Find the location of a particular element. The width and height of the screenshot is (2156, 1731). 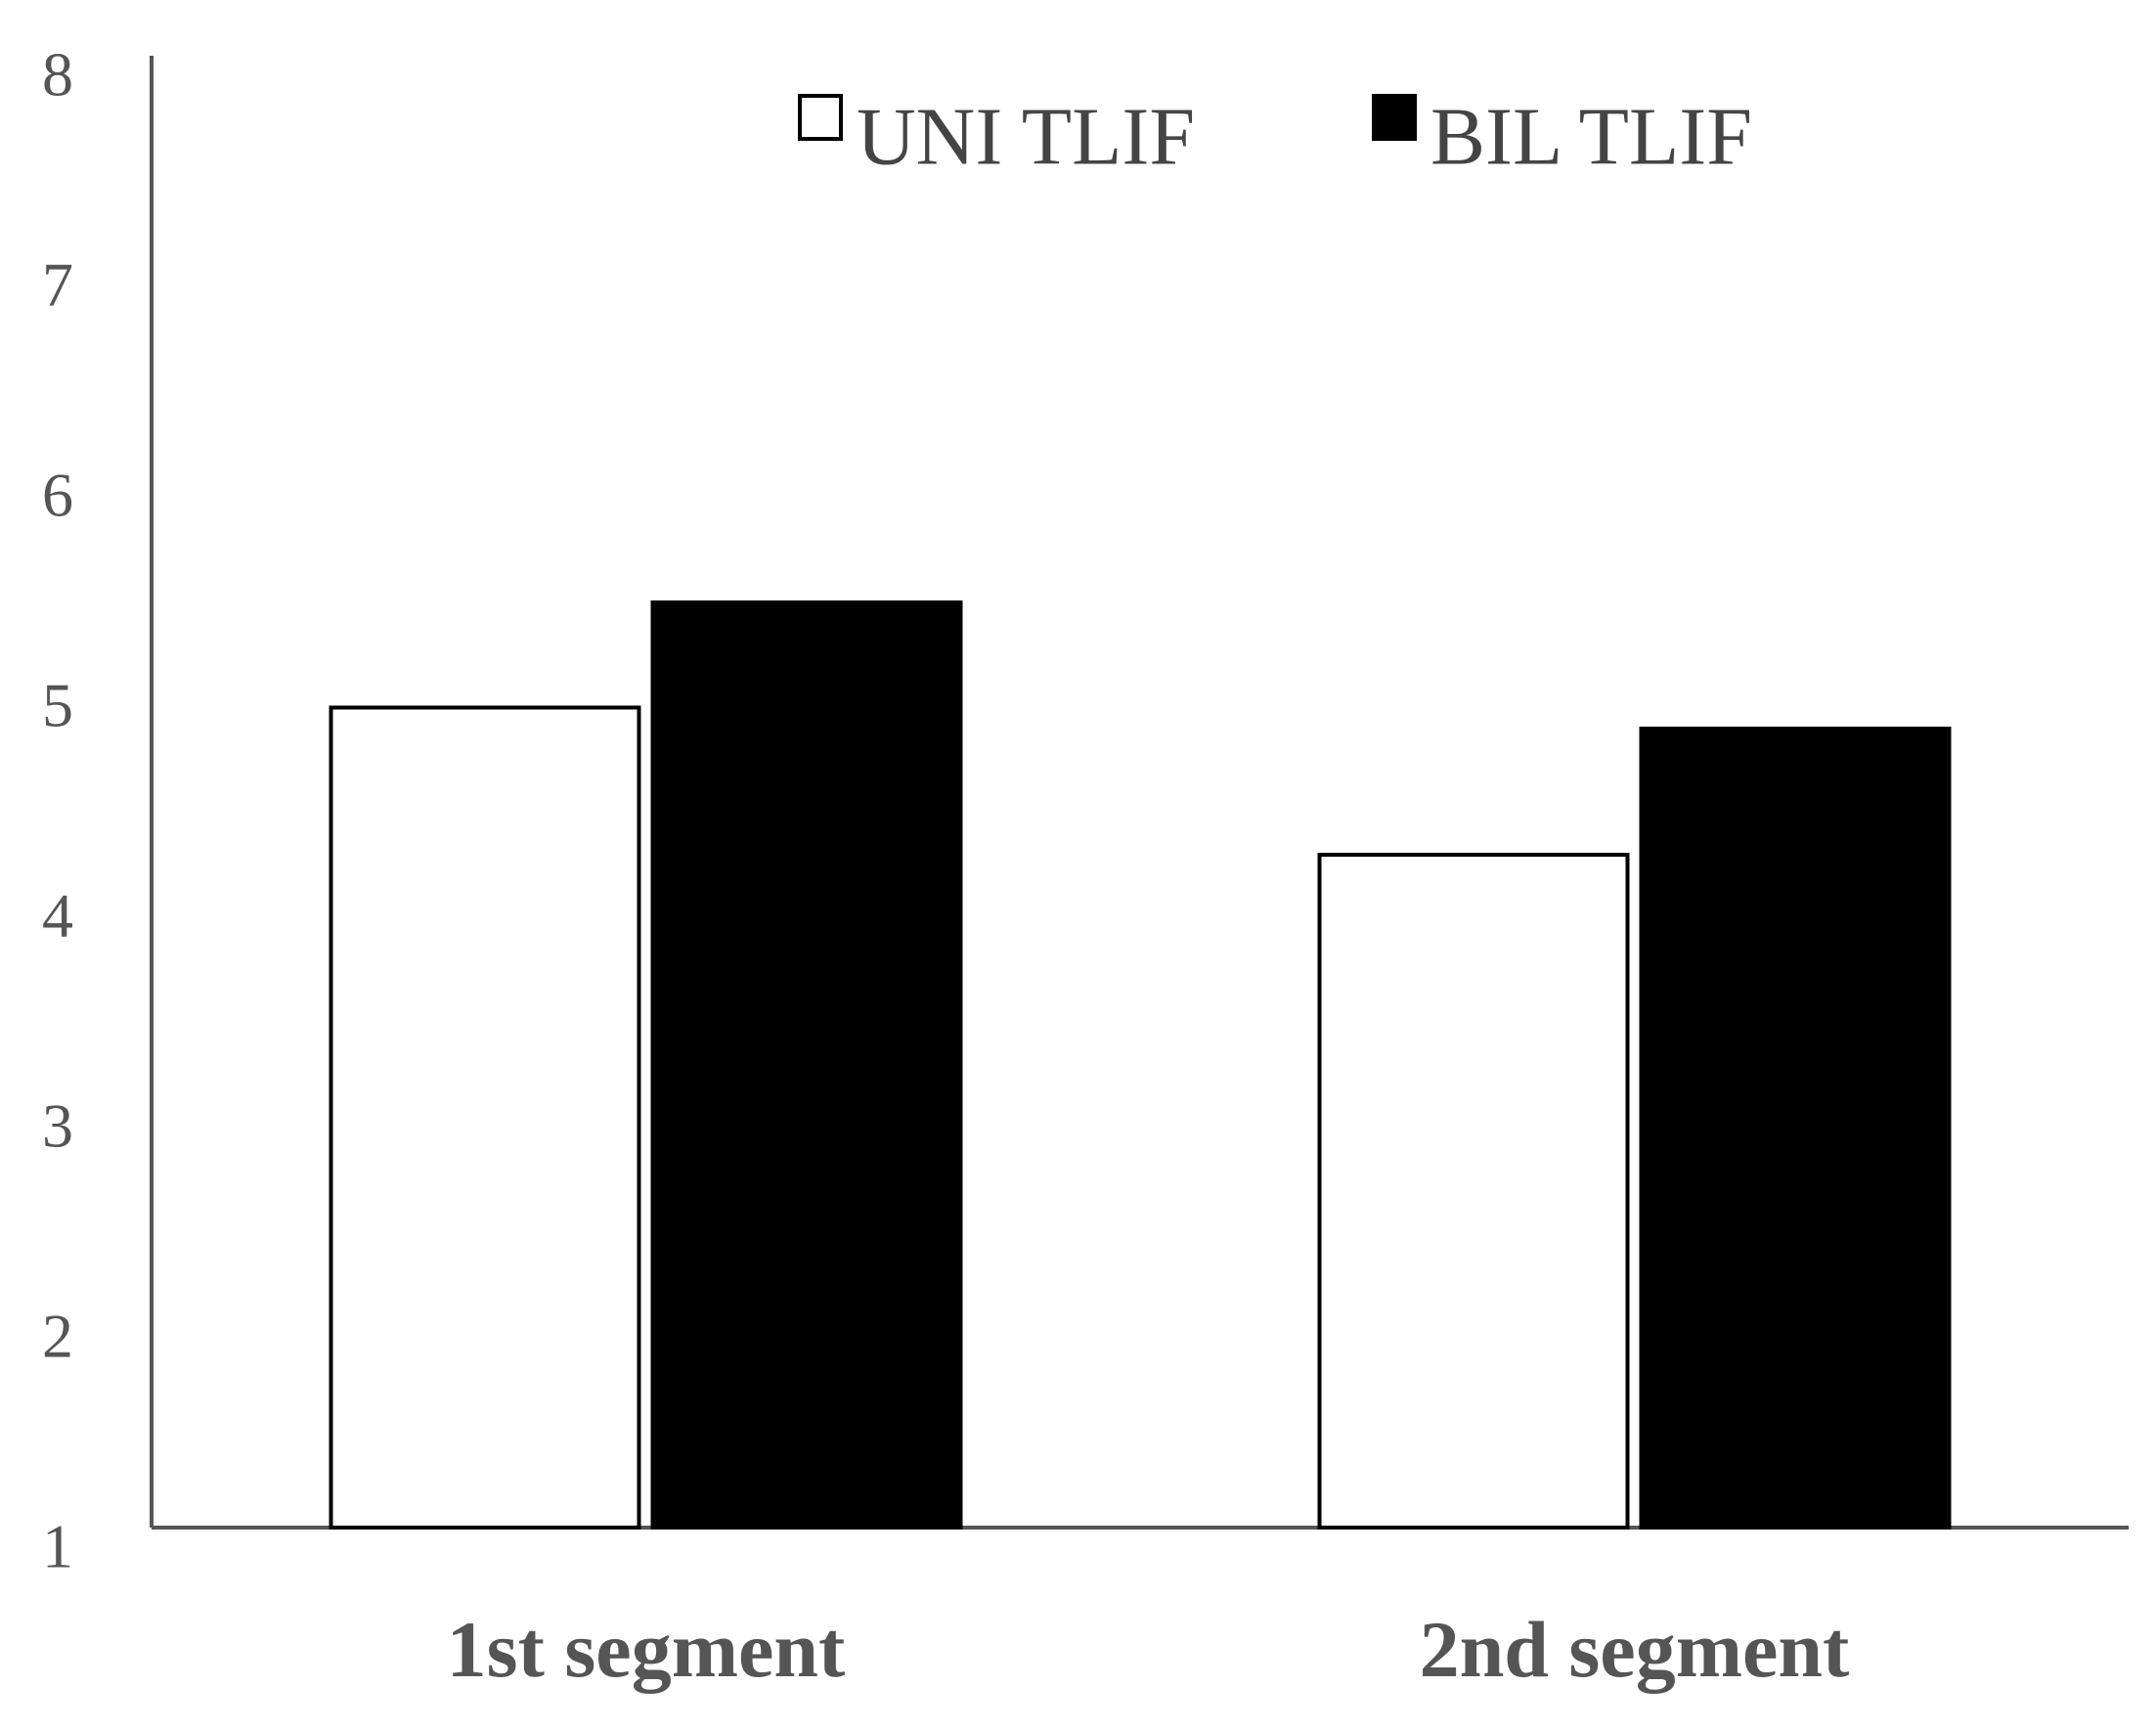

y-tick-label: 5 is located at coordinates (57, 705).